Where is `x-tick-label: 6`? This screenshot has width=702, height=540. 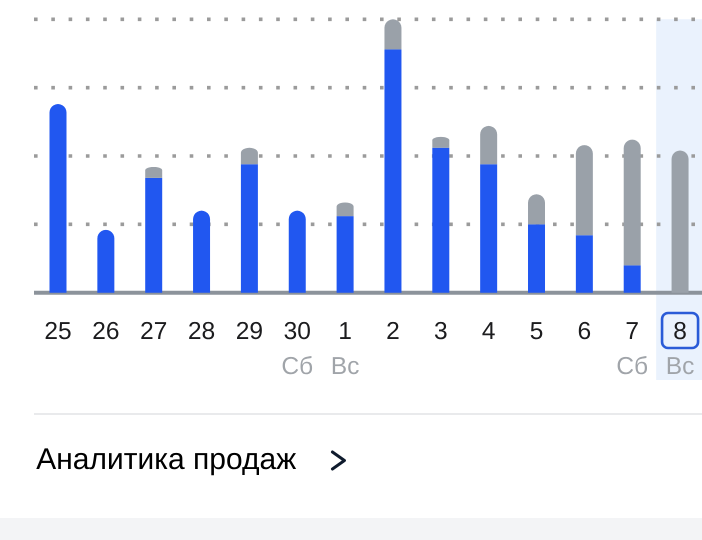 x-tick-label: 6 is located at coordinates (584, 331).